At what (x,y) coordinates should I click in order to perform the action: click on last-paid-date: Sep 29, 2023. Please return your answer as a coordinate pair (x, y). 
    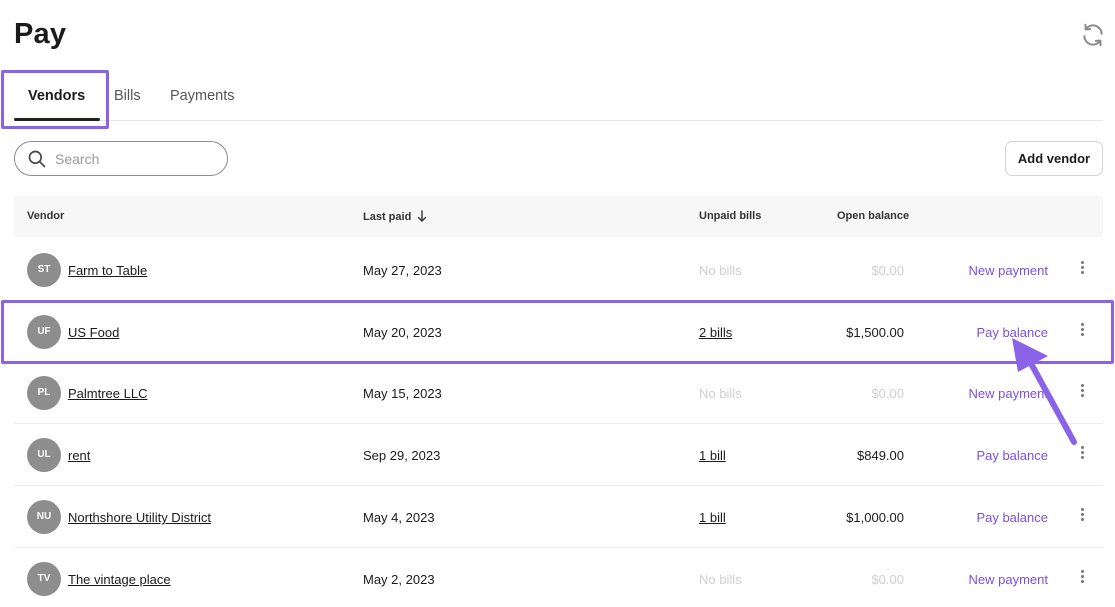
    Looking at the image, I should click on (402, 455).